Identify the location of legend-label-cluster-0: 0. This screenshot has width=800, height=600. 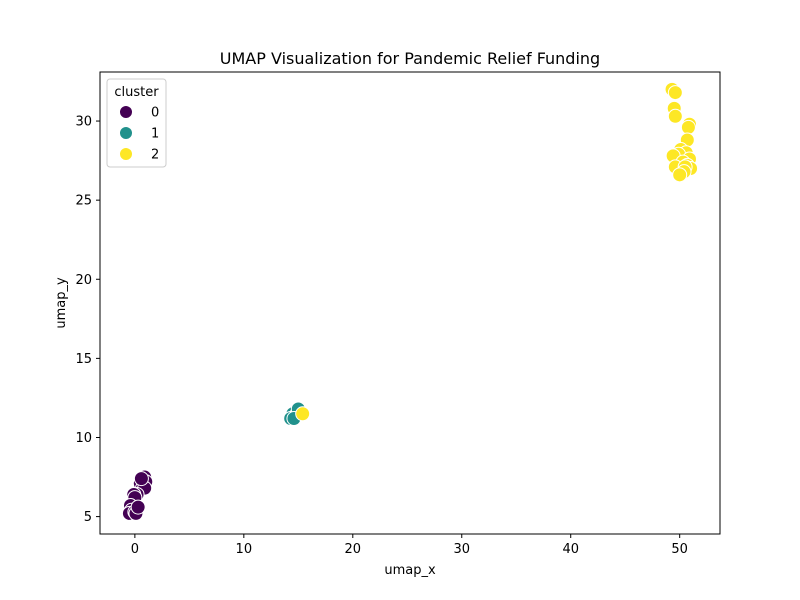
(155, 113).